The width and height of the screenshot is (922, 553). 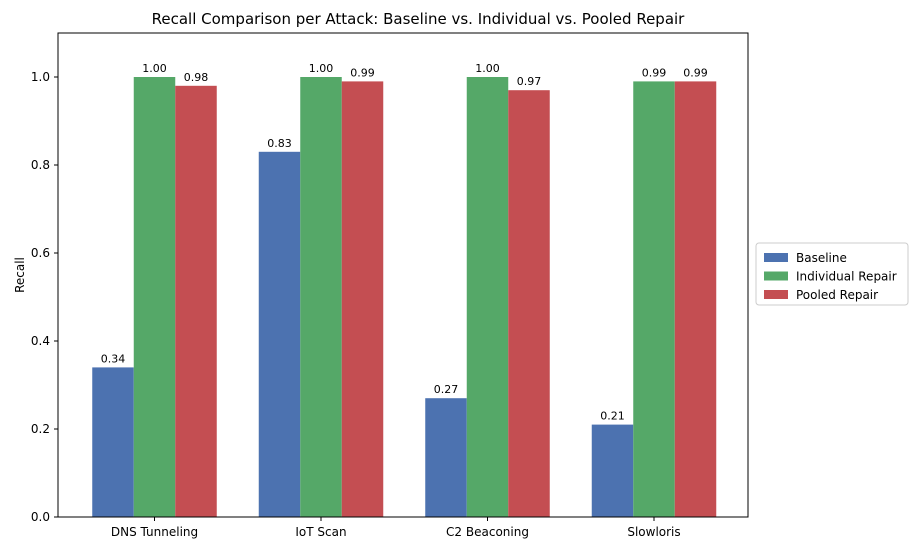 I want to click on data-label: 0.21, so click(x=612, y=416).